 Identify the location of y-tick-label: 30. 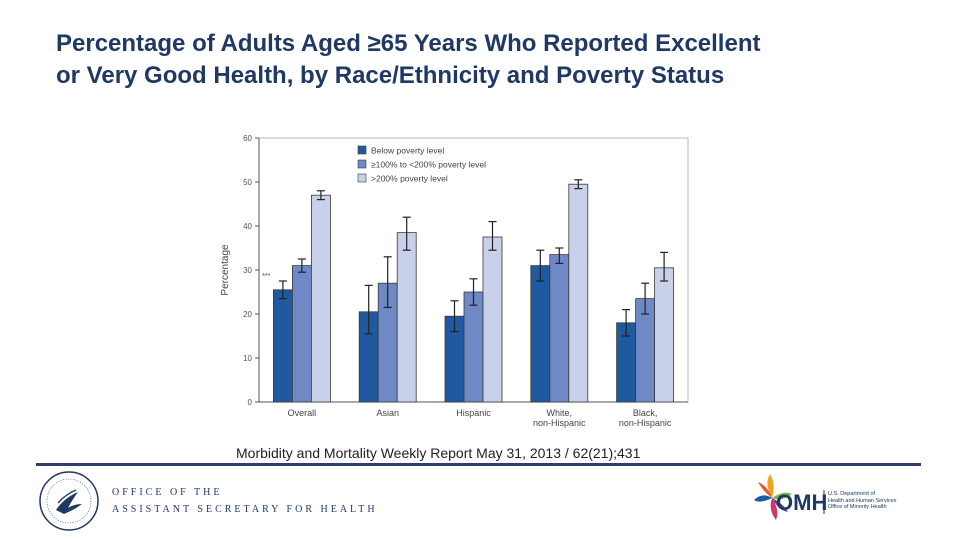
(247, 270).